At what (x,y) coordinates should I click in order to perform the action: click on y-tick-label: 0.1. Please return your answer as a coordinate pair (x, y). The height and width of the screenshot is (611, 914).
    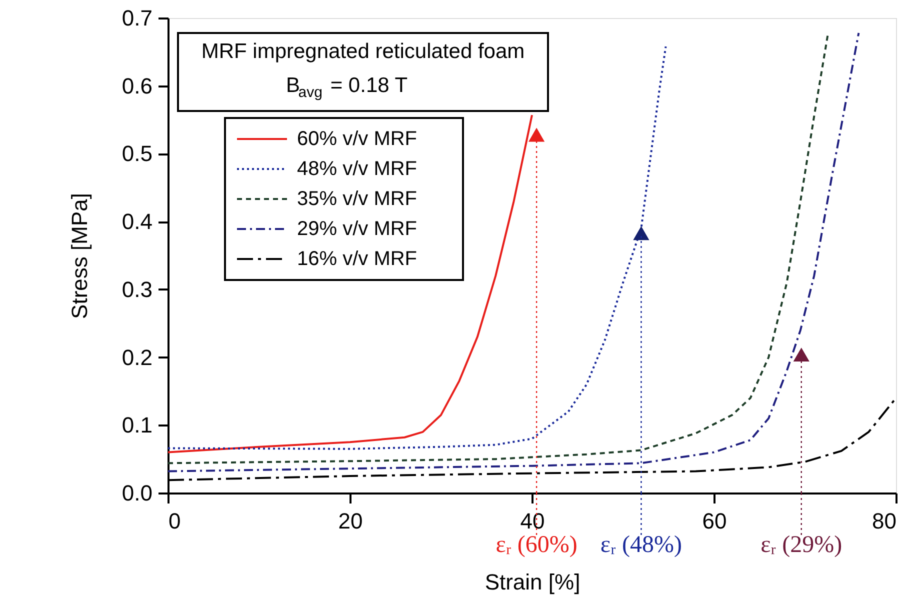
    Looking at the image, I should click on (137, 425).